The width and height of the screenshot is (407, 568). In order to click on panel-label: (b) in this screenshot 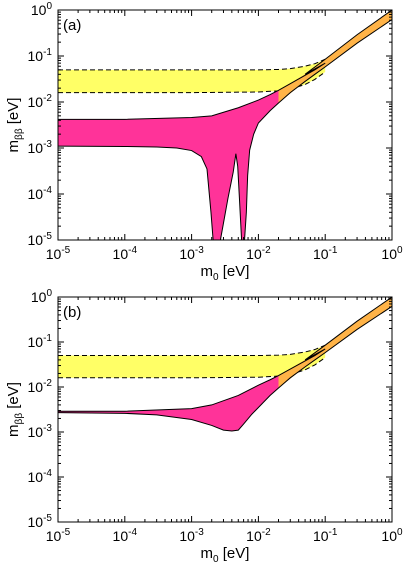, I will do `click(72, 312)`.